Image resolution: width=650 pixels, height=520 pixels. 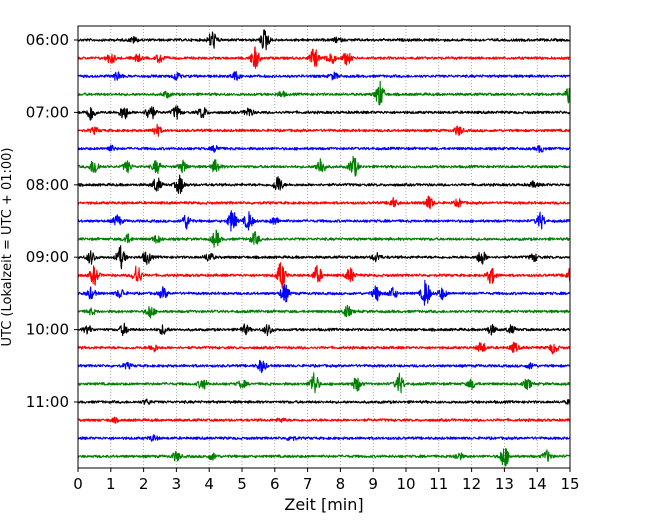 I want to click on x-tick-label-10: 10, so click(x=405, y=484).